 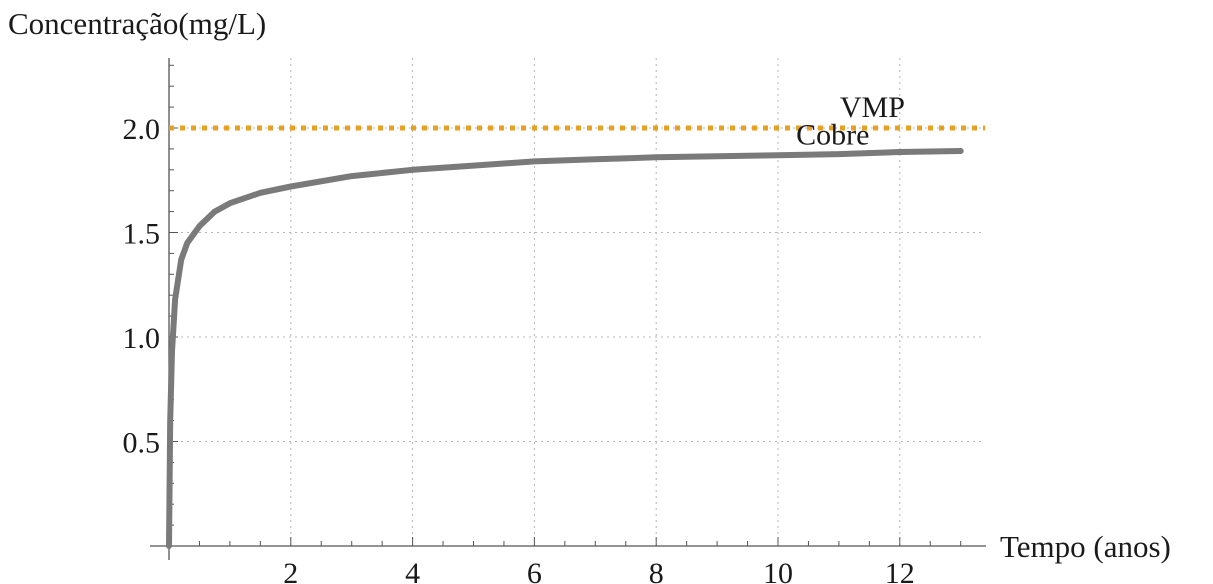 I want to click on x-tick-label: 4, so click(x=412, y=570).